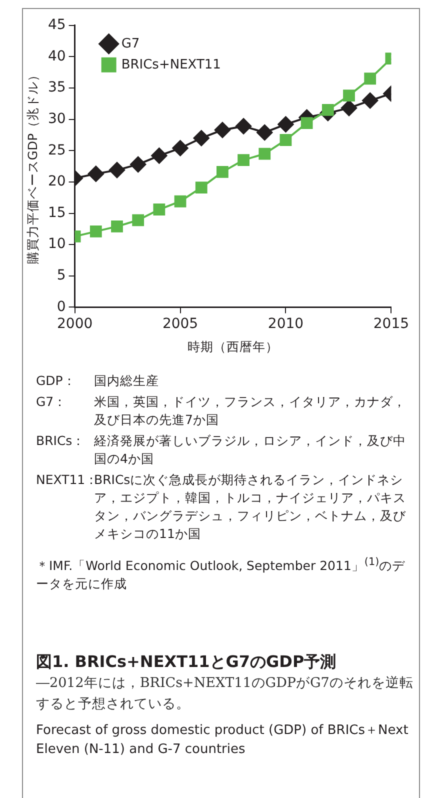 The image size is (428, 798). I want to click on text: G7：米国，英国，ドイツ，フランス，イタリア，カナダ，及び日本の先進7か国, so click(221, 410).